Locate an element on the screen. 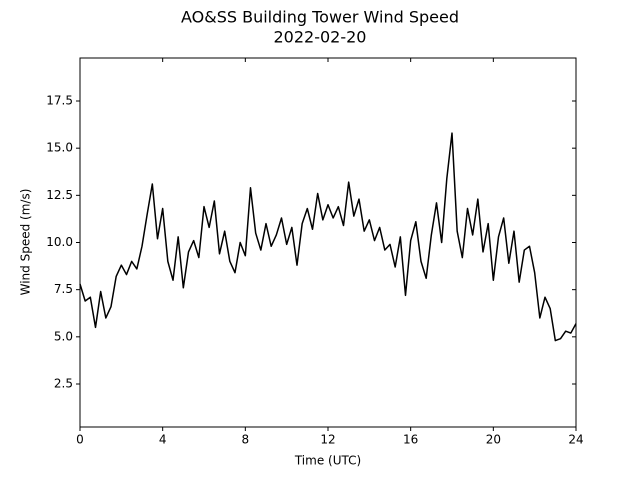 This screenshot has width=640, height=480. x-tick-label: 20 is located at coordinates (493, 440).